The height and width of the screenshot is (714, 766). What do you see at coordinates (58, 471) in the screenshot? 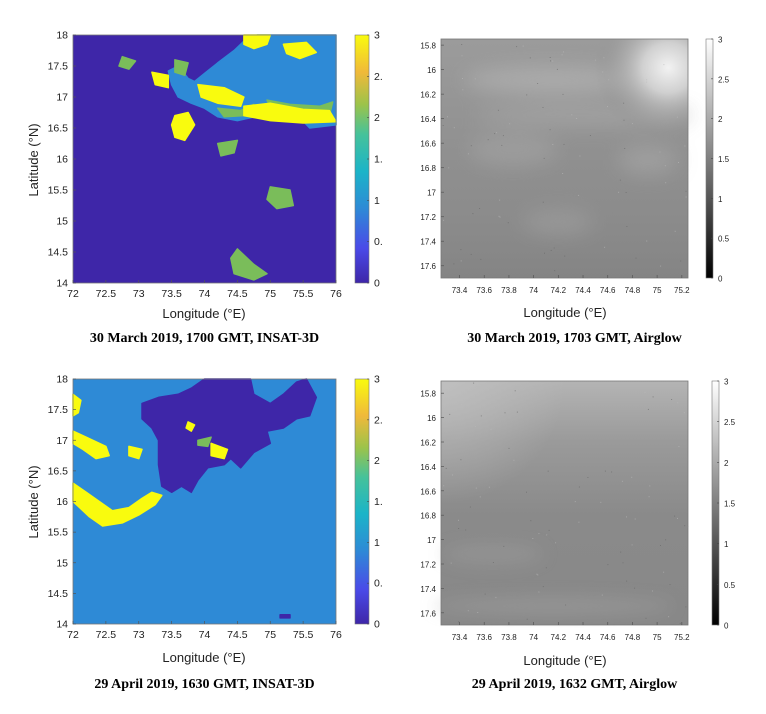
I see `y-tick-label: 16.5` at bounding box center [58, 471].